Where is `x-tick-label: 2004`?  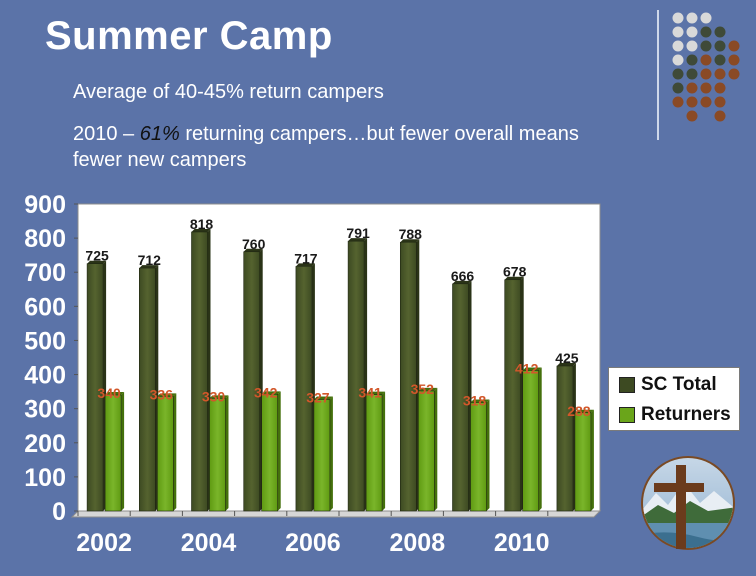 x-tick-label: 2004 is located at coordinates (209, 543).